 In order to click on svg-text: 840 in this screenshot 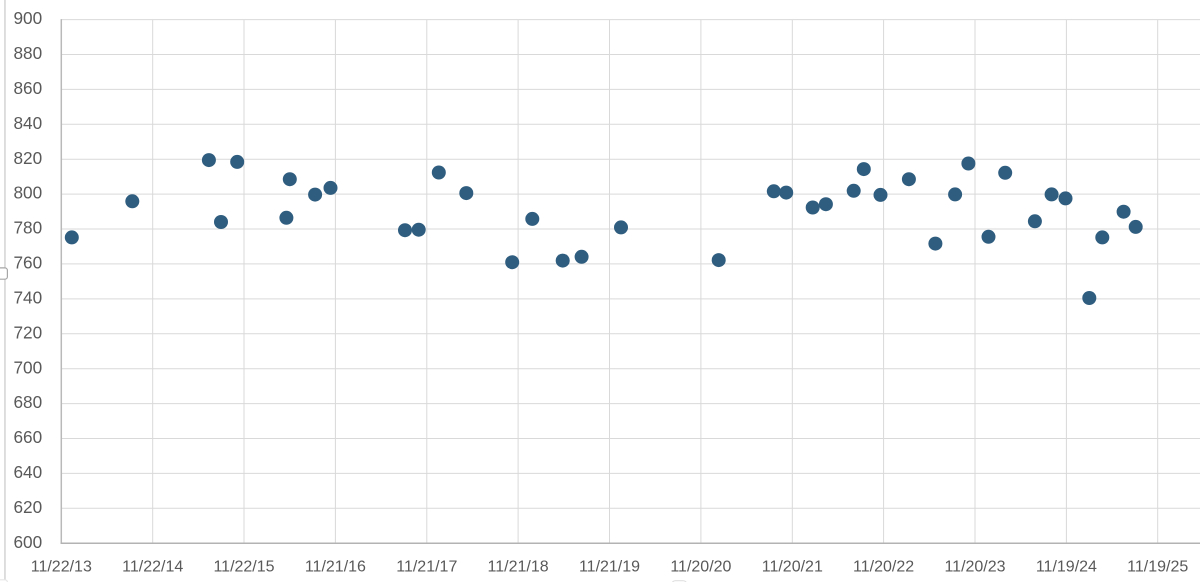, I will do `click(28, 123)`.